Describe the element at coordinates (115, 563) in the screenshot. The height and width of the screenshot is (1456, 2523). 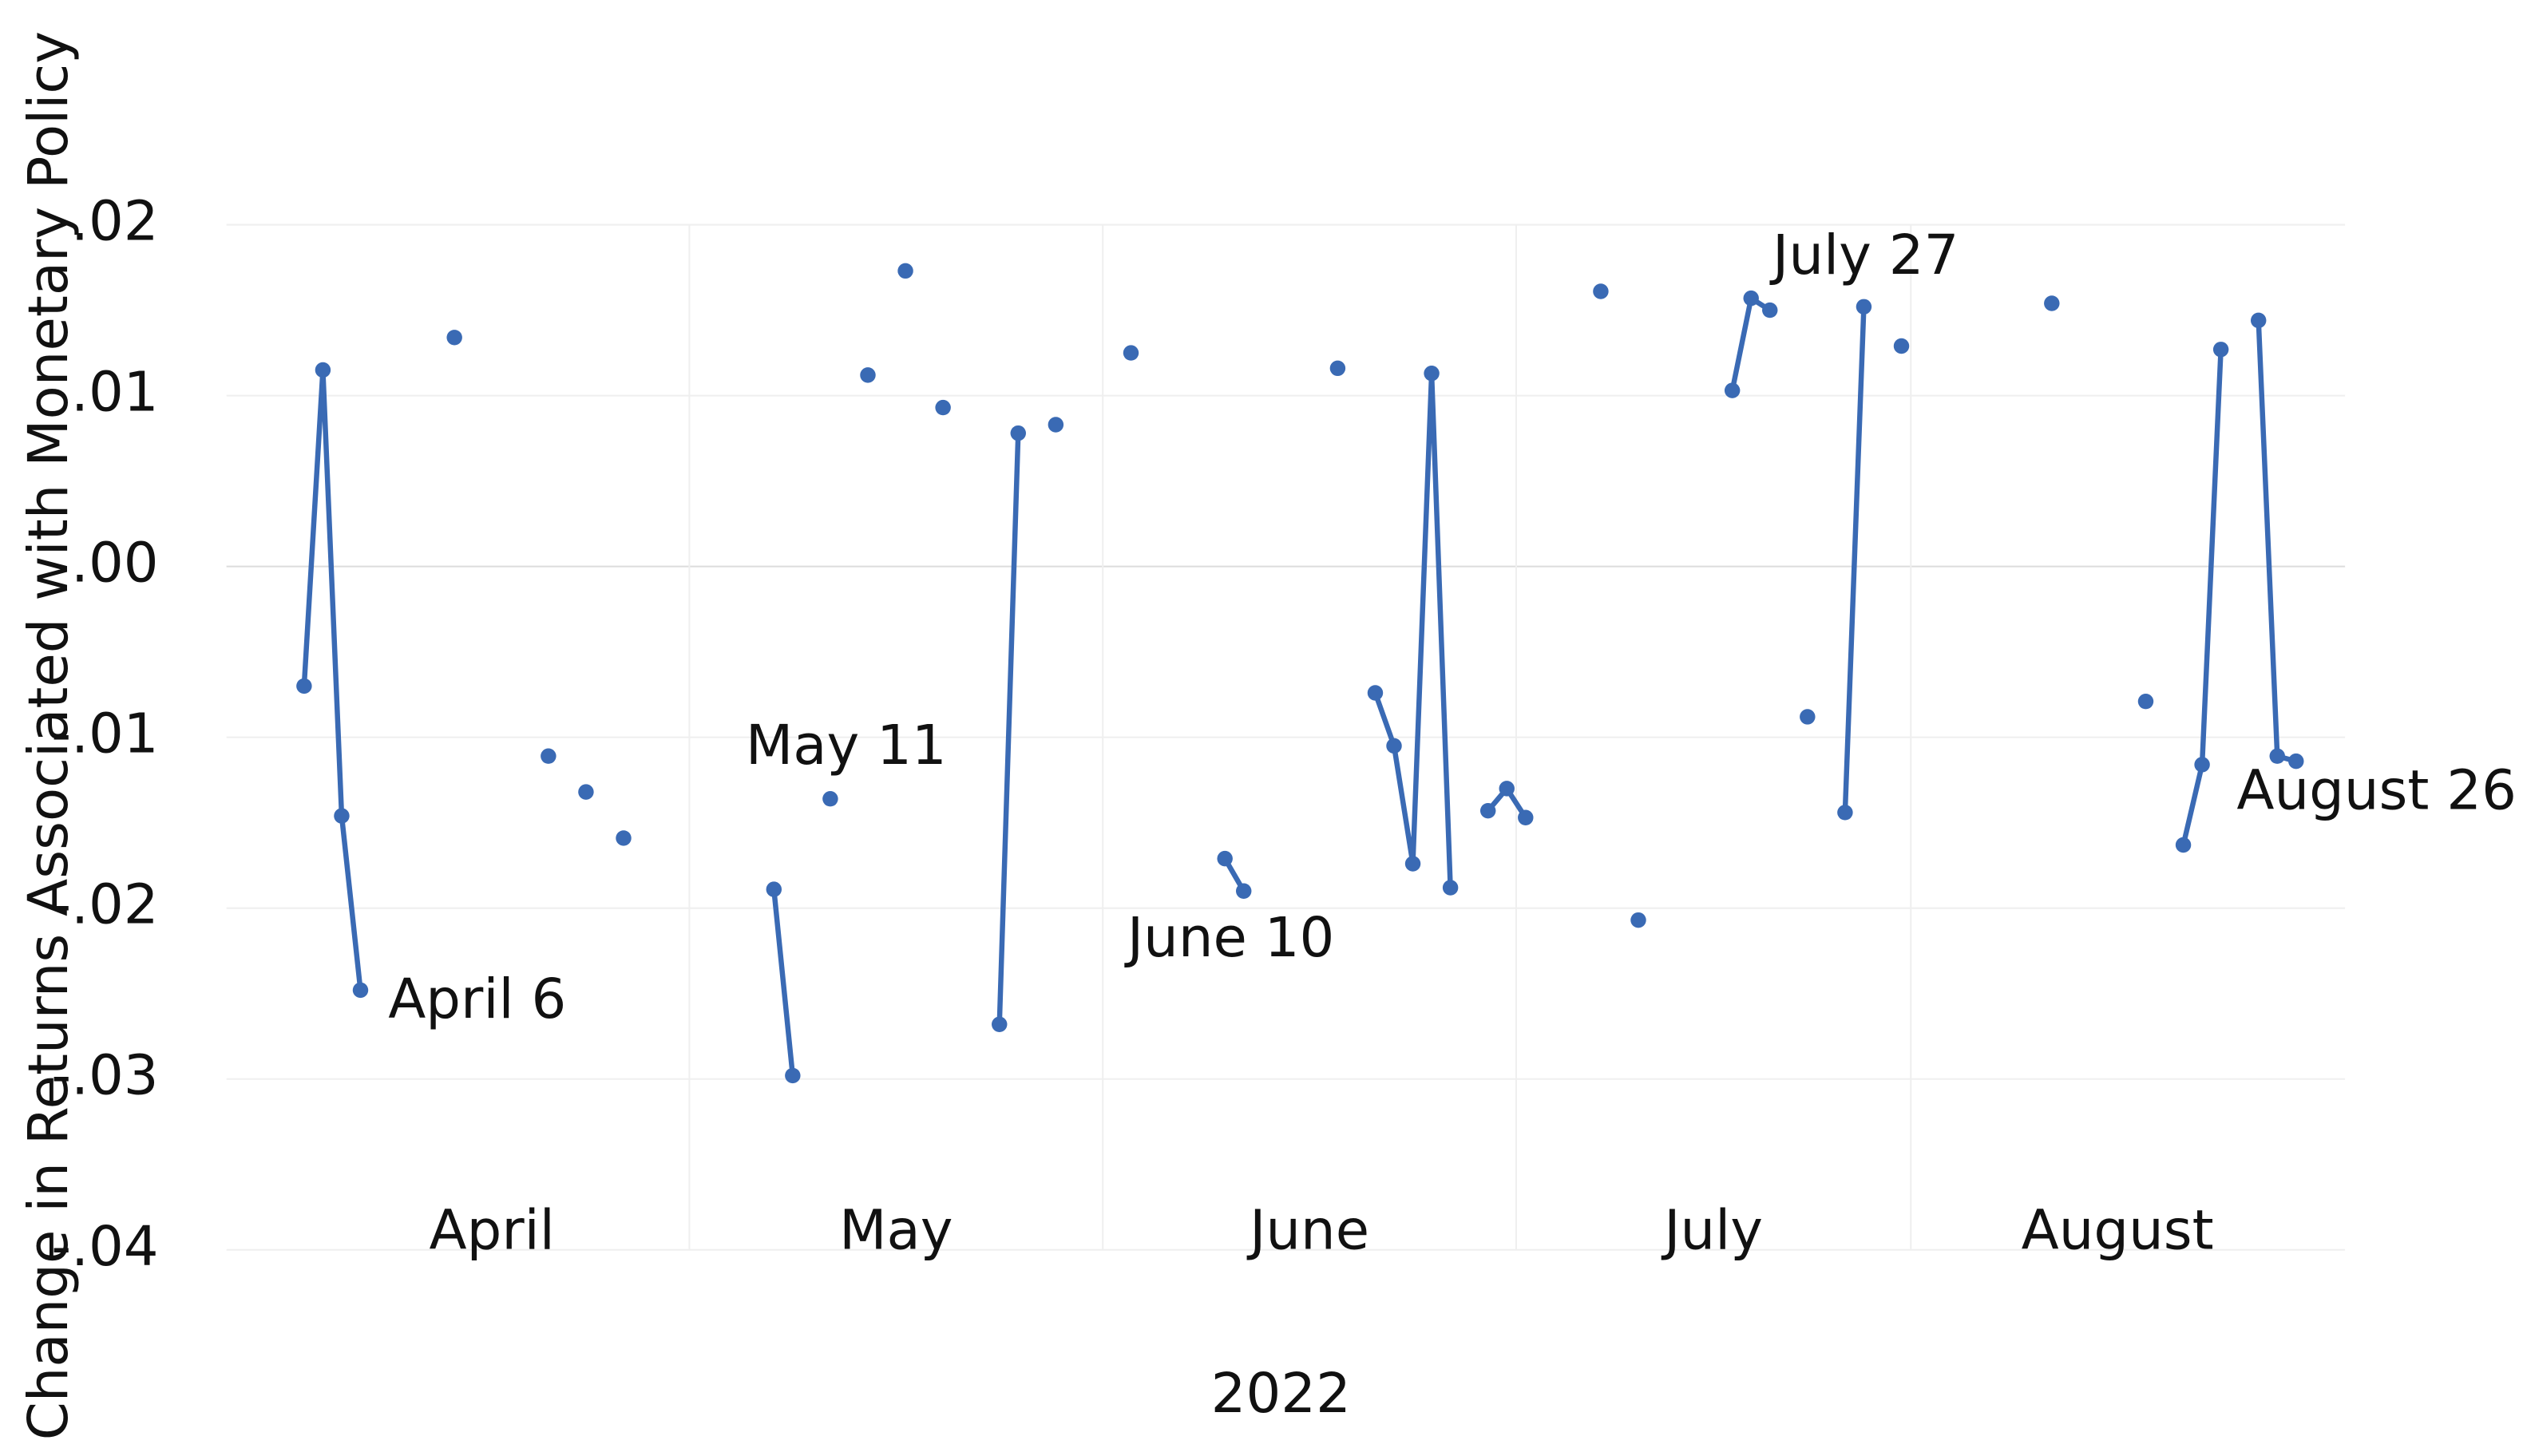
I see `y-tick-label: .00` at that location.